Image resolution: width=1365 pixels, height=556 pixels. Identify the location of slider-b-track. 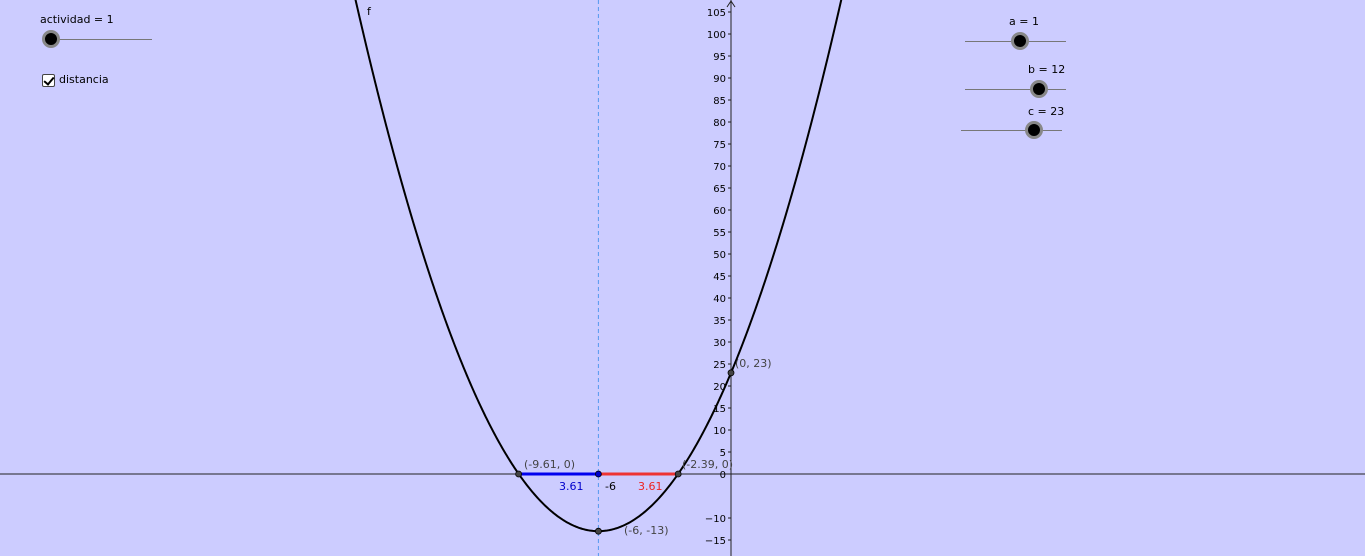
(1015, 89).